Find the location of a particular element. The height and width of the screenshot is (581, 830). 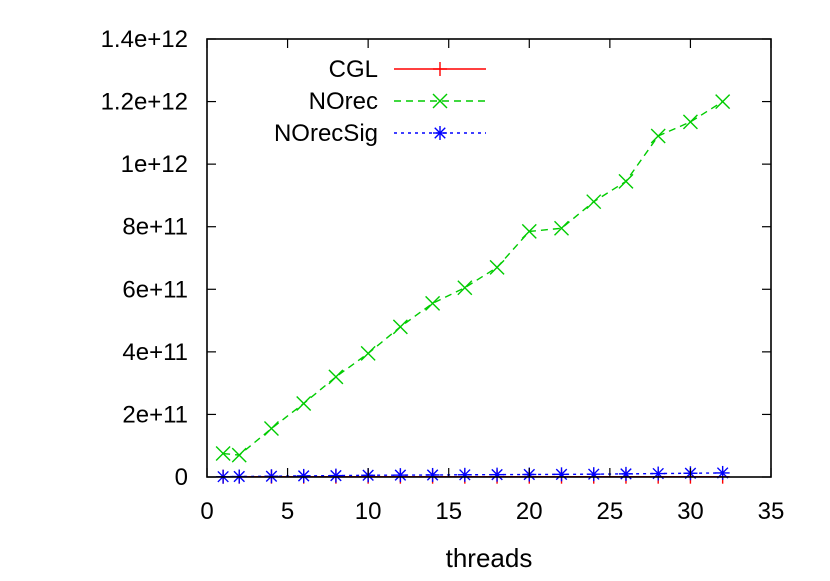

legend-label-norec: NOrec is located at coordinates (343, 101).